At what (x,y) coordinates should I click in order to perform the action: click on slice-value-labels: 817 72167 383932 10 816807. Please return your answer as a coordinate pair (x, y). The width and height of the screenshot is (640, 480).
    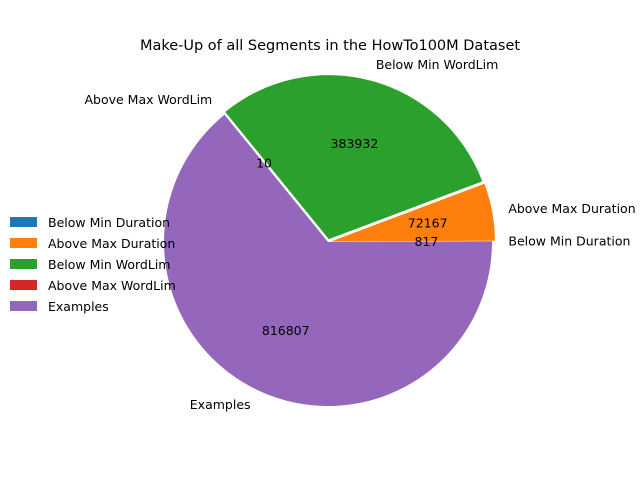
    Looking at the image, I should click on (351, 237).